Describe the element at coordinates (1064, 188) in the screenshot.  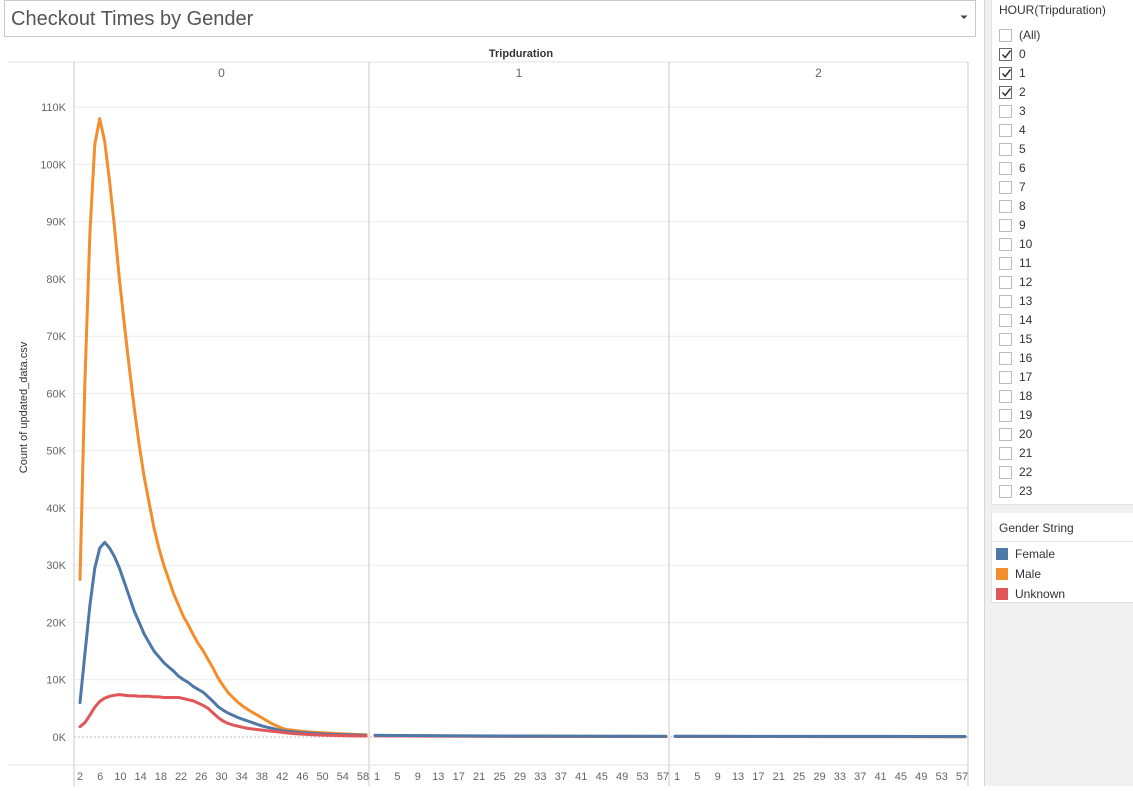
I see `filter-item-7: 7` at that location.